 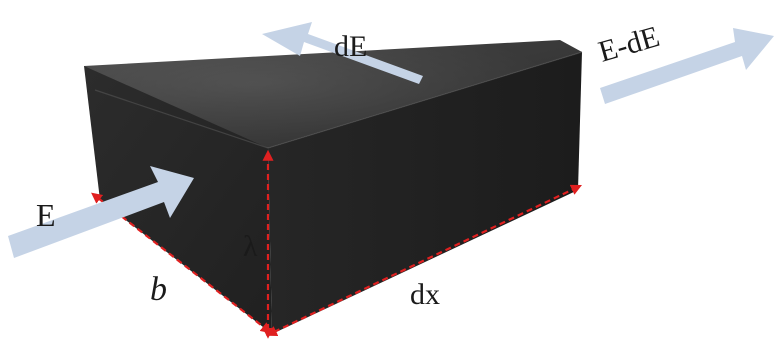 I want to click on energy-out-label: E-dE, so click(x=629, y=44).